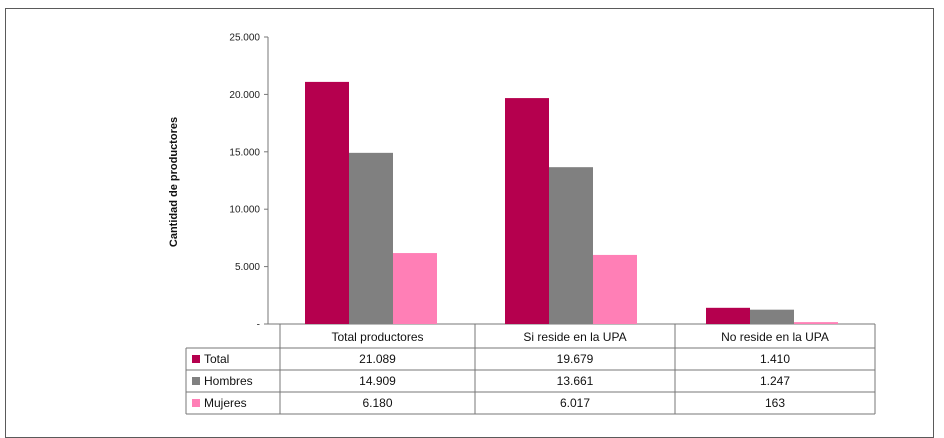  Describe the element at coordinates (225, 403) in the screenshot. I see `legend-label: Mujeres` at that location.